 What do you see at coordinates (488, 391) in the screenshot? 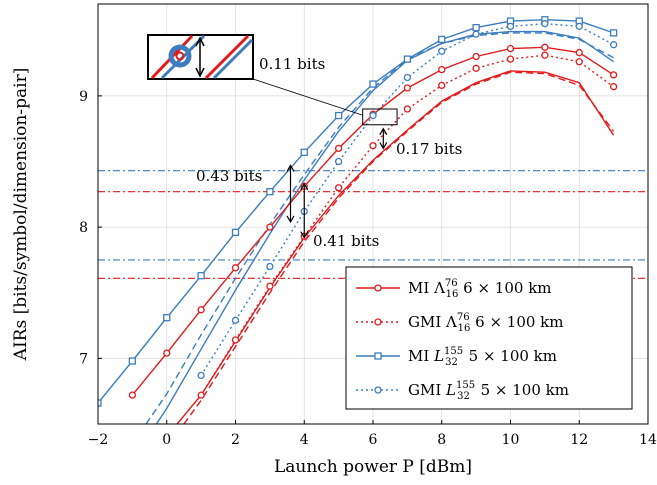
I see `legend-label: GMI L155 32 5 × 100 km` at bounding box center [488, 391].